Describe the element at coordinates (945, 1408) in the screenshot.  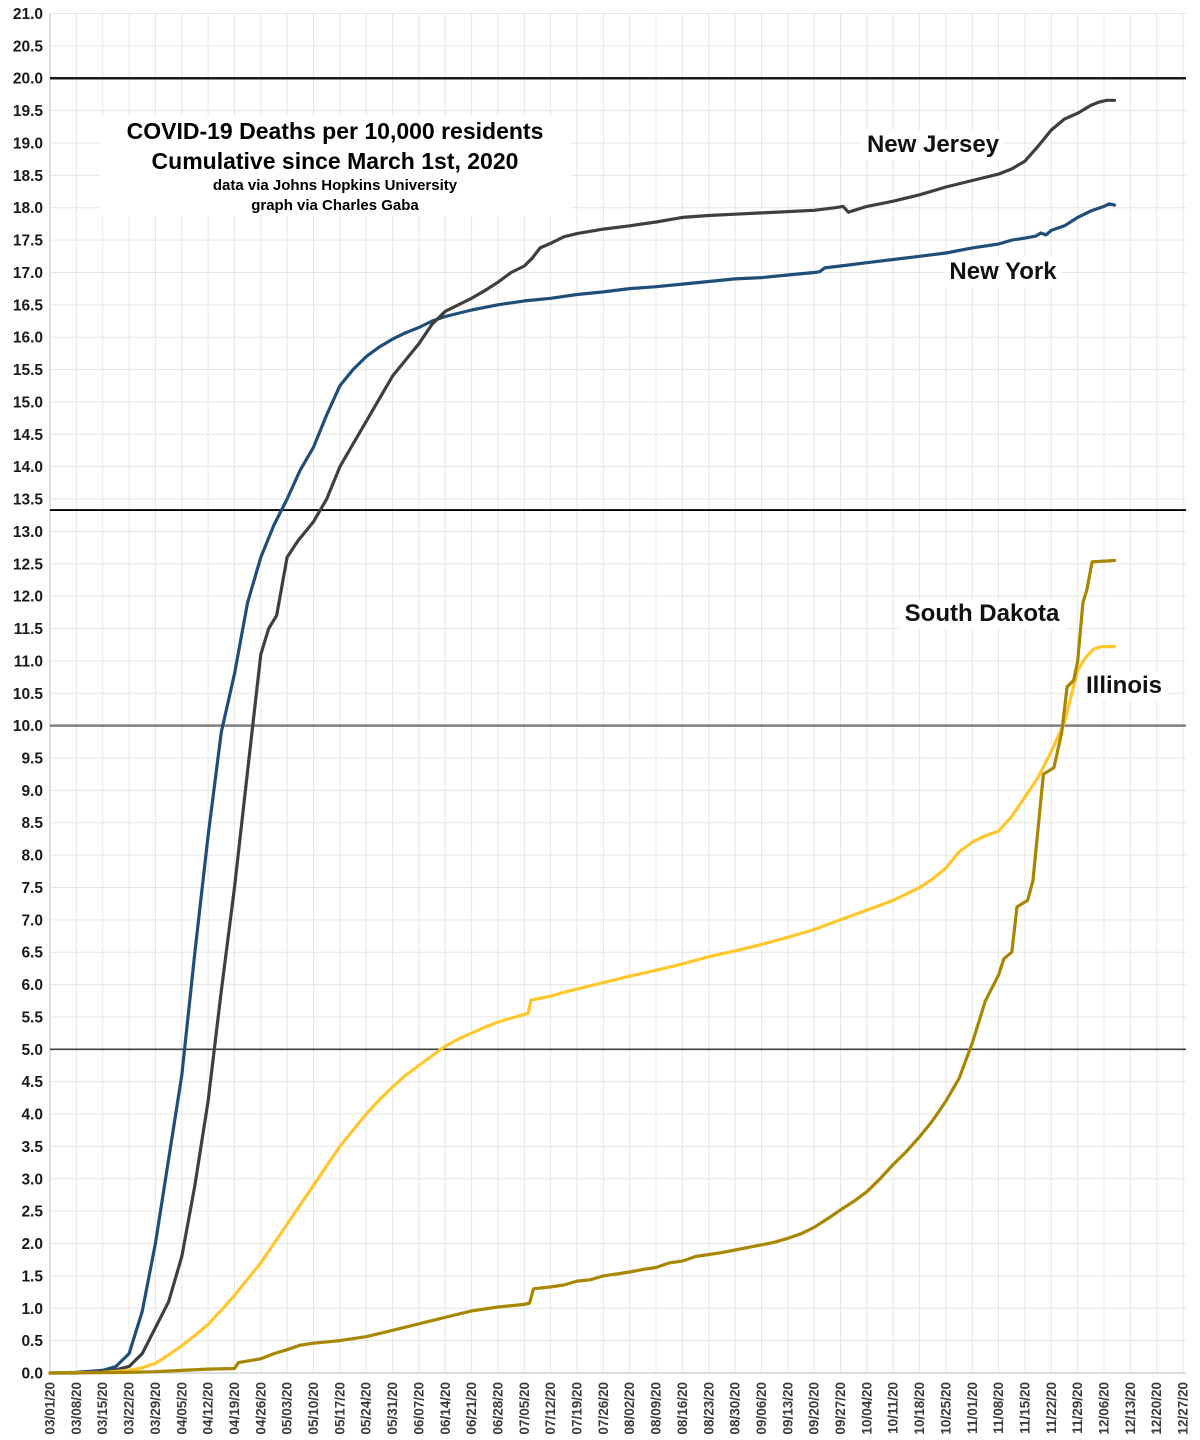
I see `x-tick-label: 10/25/20` at that location.